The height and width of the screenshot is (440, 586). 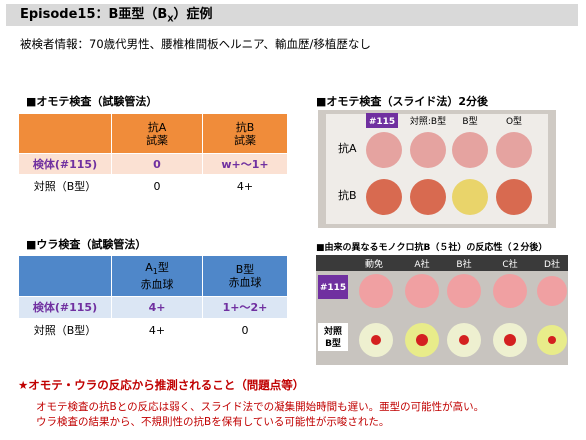 What do you see at coordinates (463, 264) in the screenshot?
I see `photo-label: B社` at bounding box center [463, 264].